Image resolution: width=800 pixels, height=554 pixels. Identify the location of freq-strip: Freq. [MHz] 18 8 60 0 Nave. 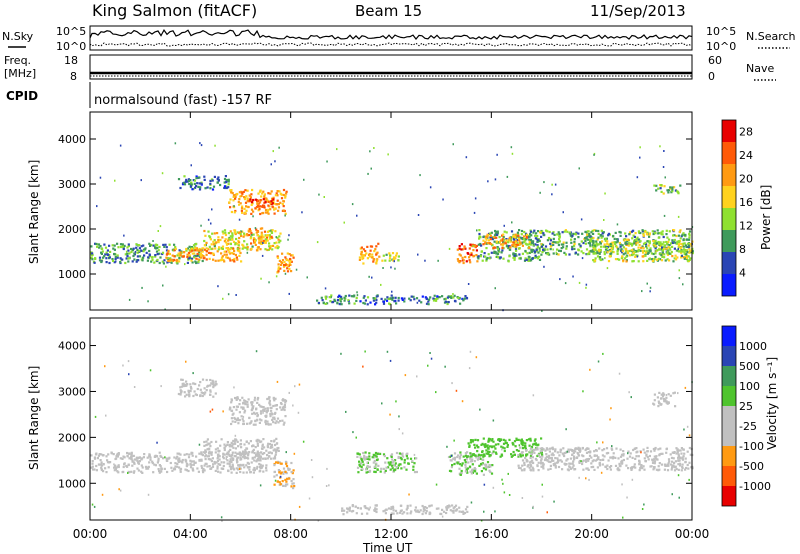
(390, 68).